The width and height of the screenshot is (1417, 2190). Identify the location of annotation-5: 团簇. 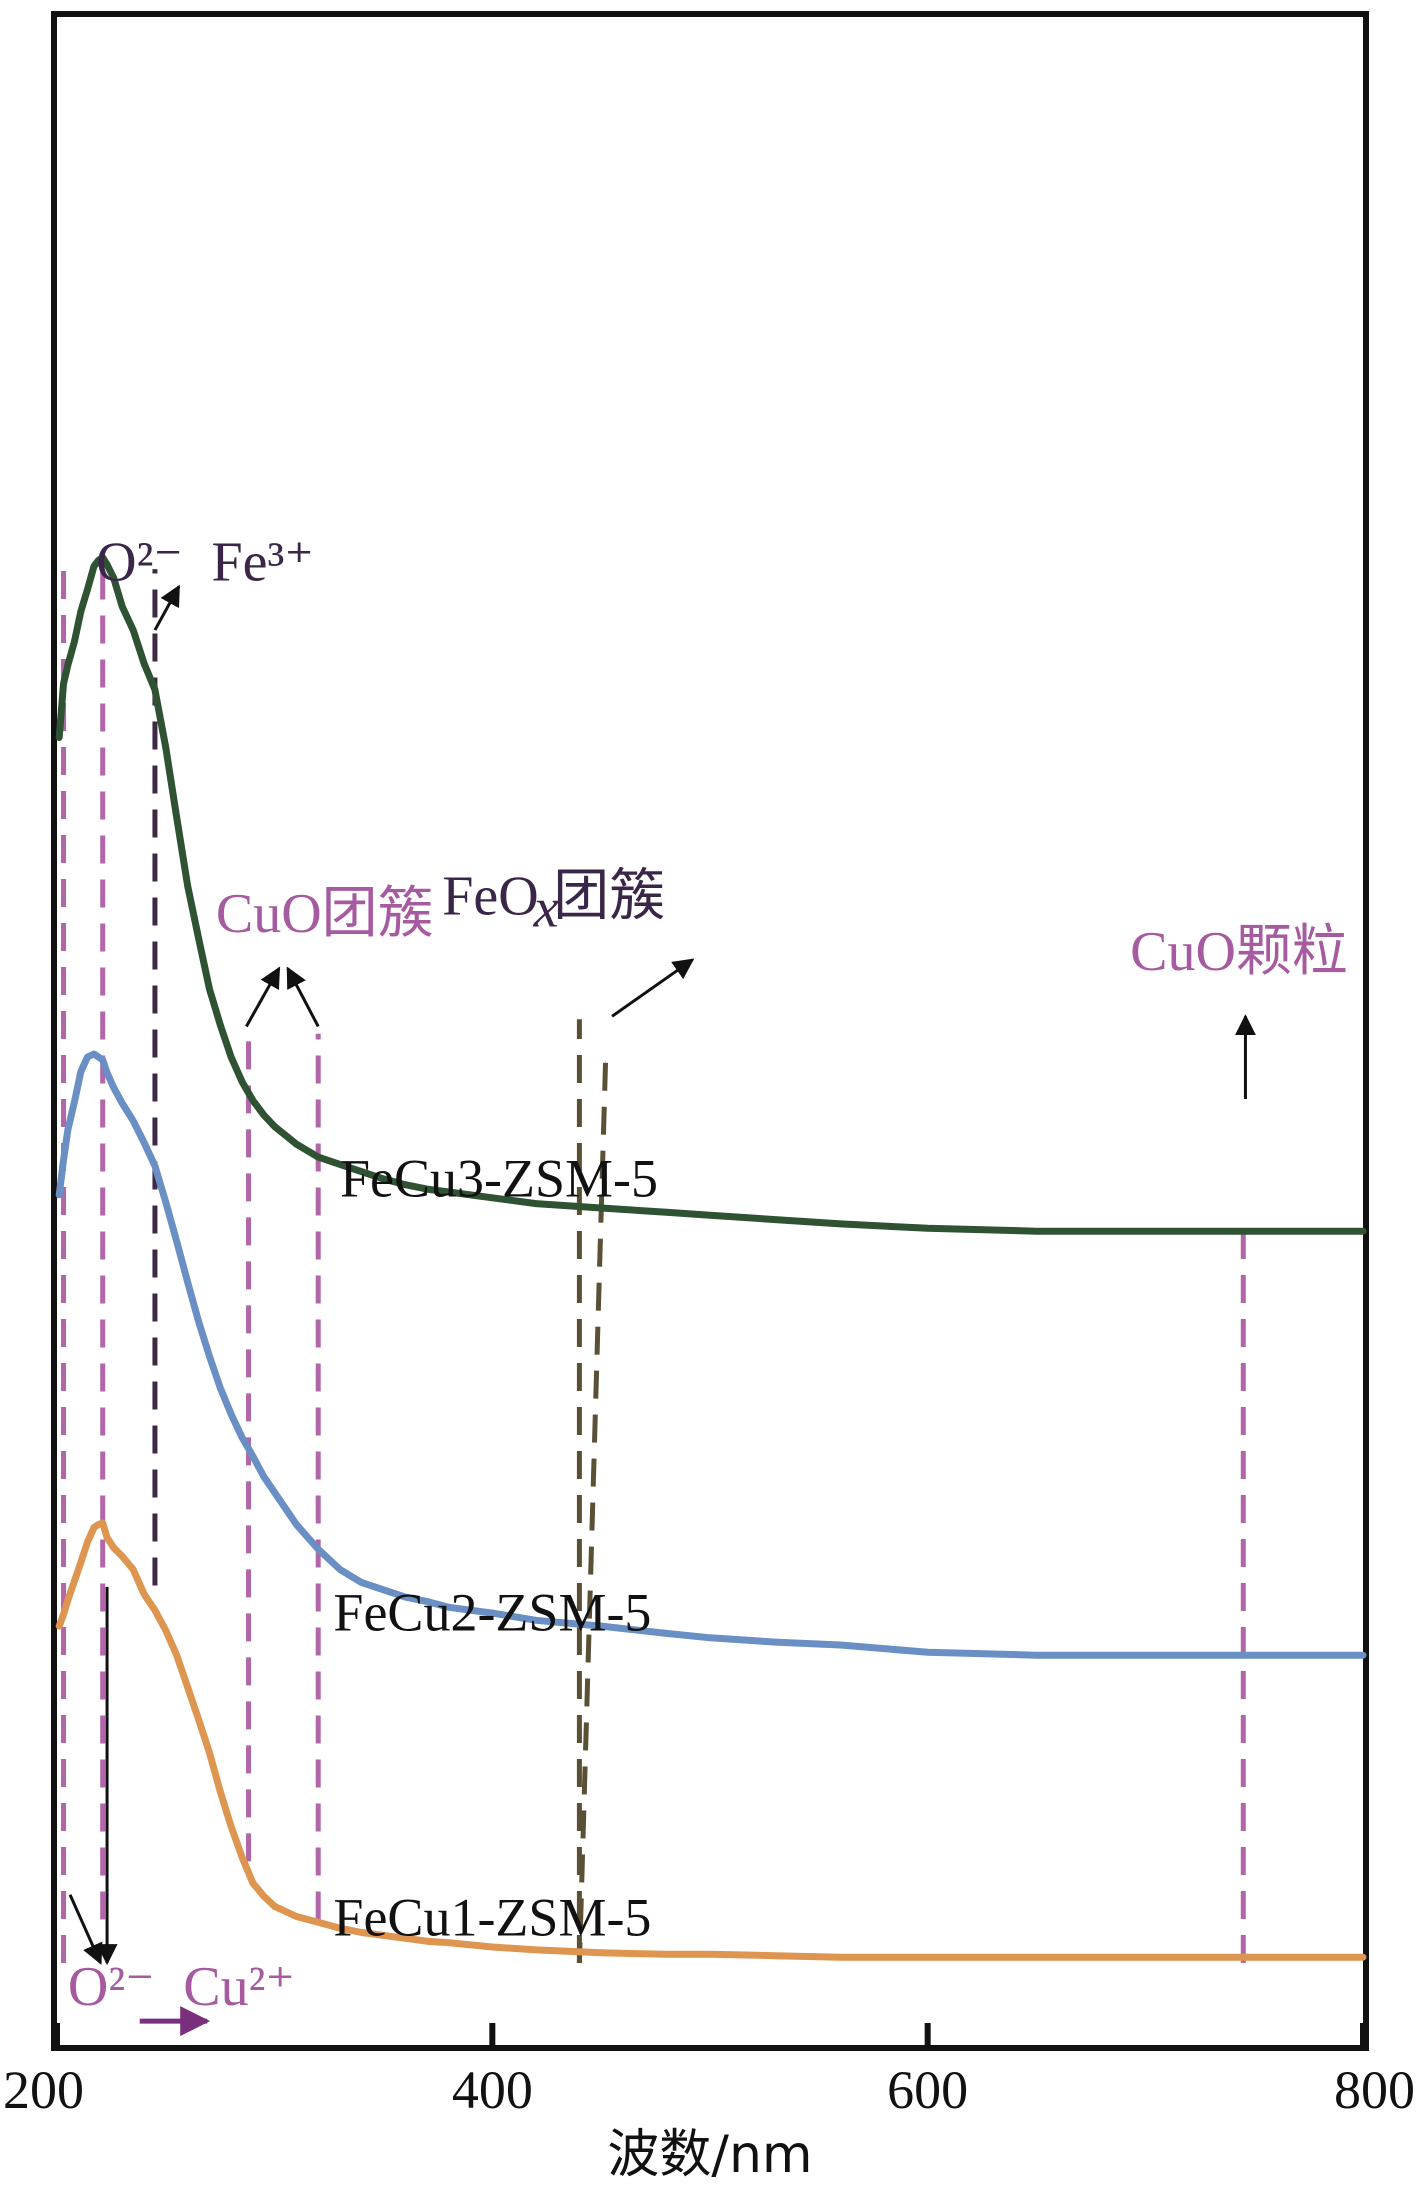
(609, 897).